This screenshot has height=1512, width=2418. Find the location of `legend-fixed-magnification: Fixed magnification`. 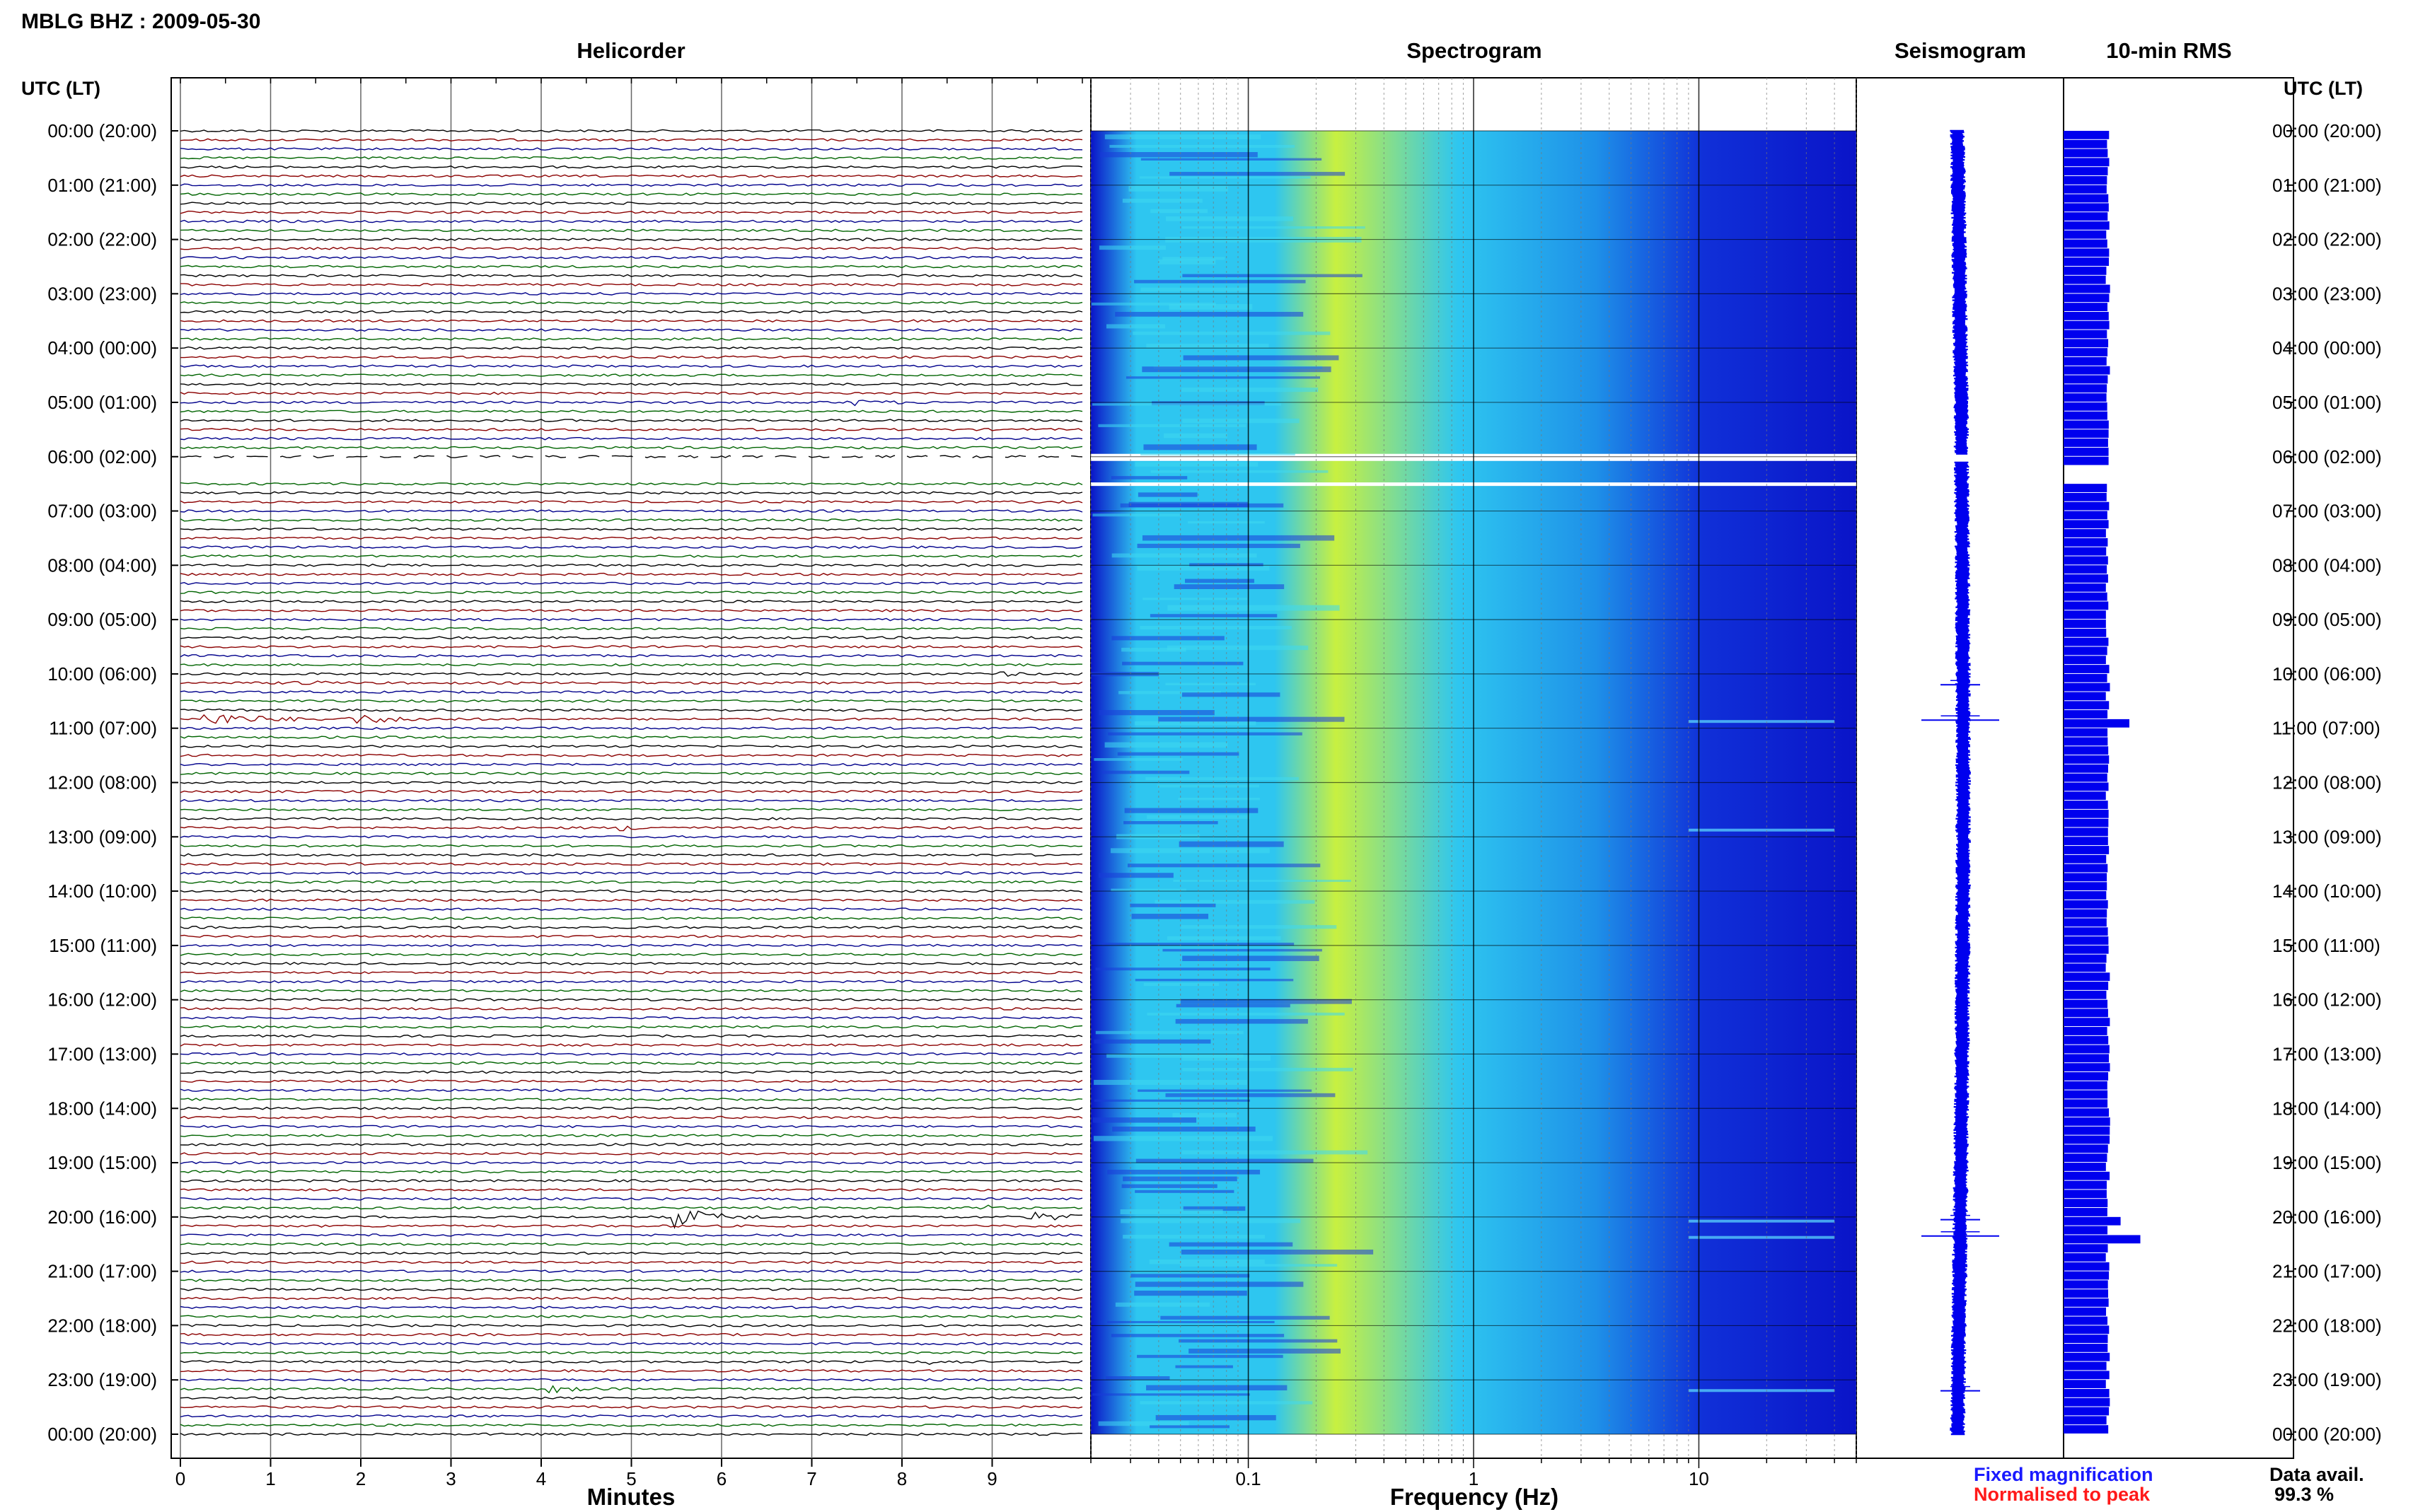

legend-fixed-magnification: Fixed magnification is located at coordinates (2063, 1474).